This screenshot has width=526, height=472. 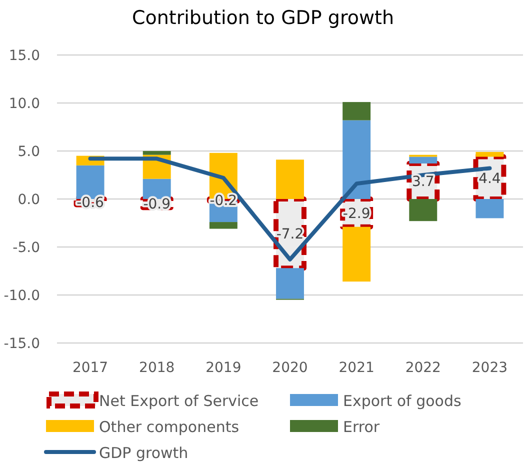 I want to click on y-tick-label: -10.0, so click(x=22, y=296).